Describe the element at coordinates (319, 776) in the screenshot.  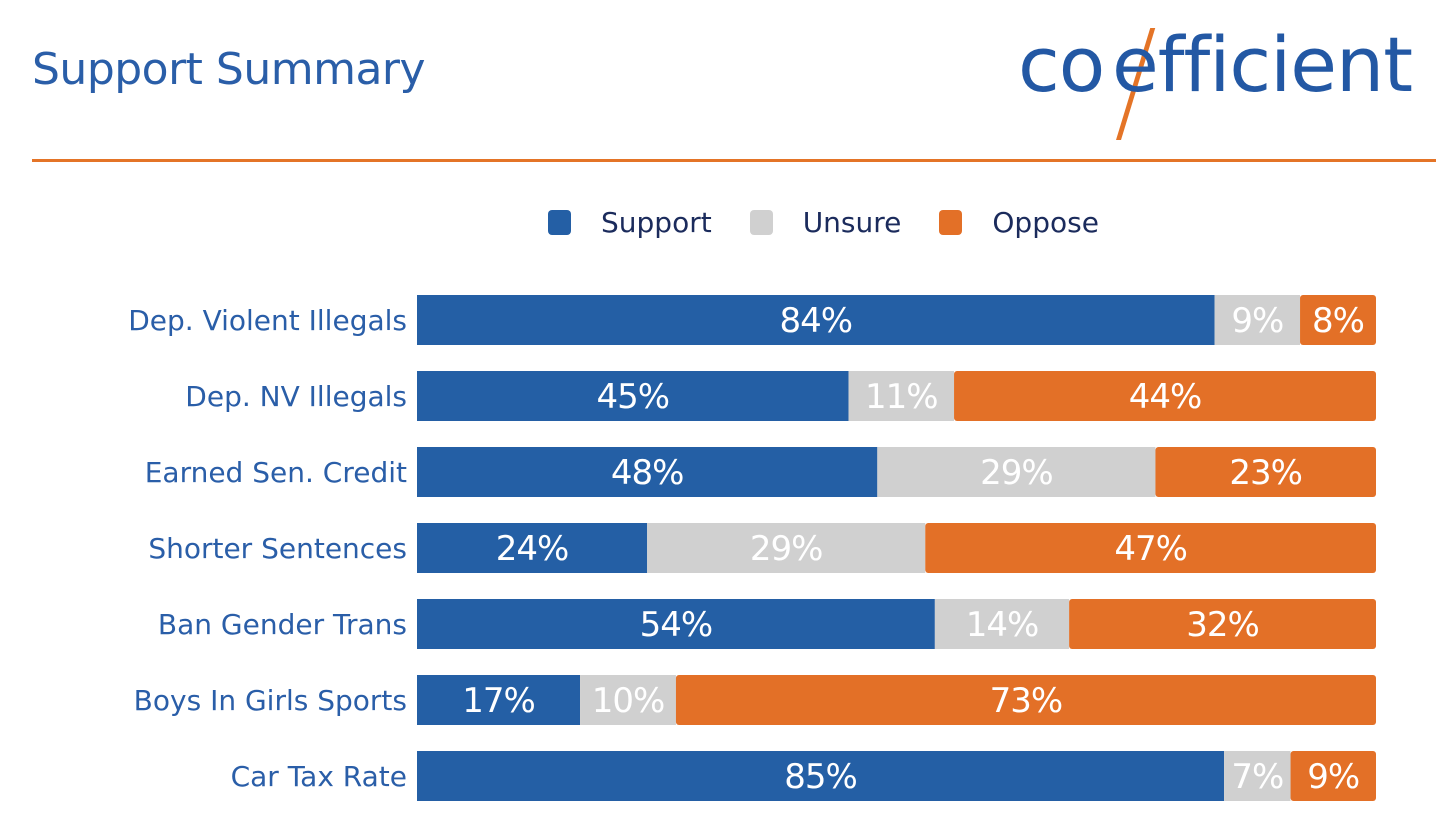
I see `category-label: Car Tax Rate` at that location.